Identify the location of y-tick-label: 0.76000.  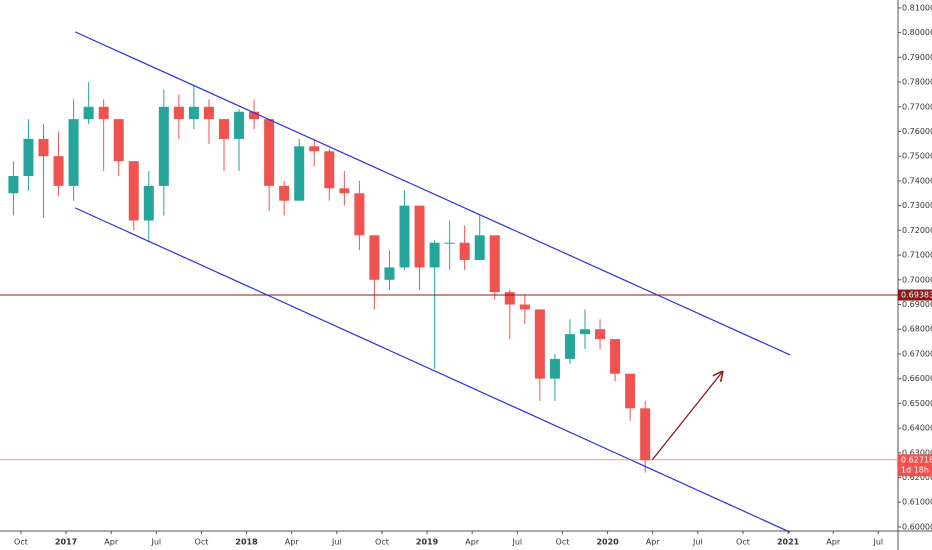
(917, 131).